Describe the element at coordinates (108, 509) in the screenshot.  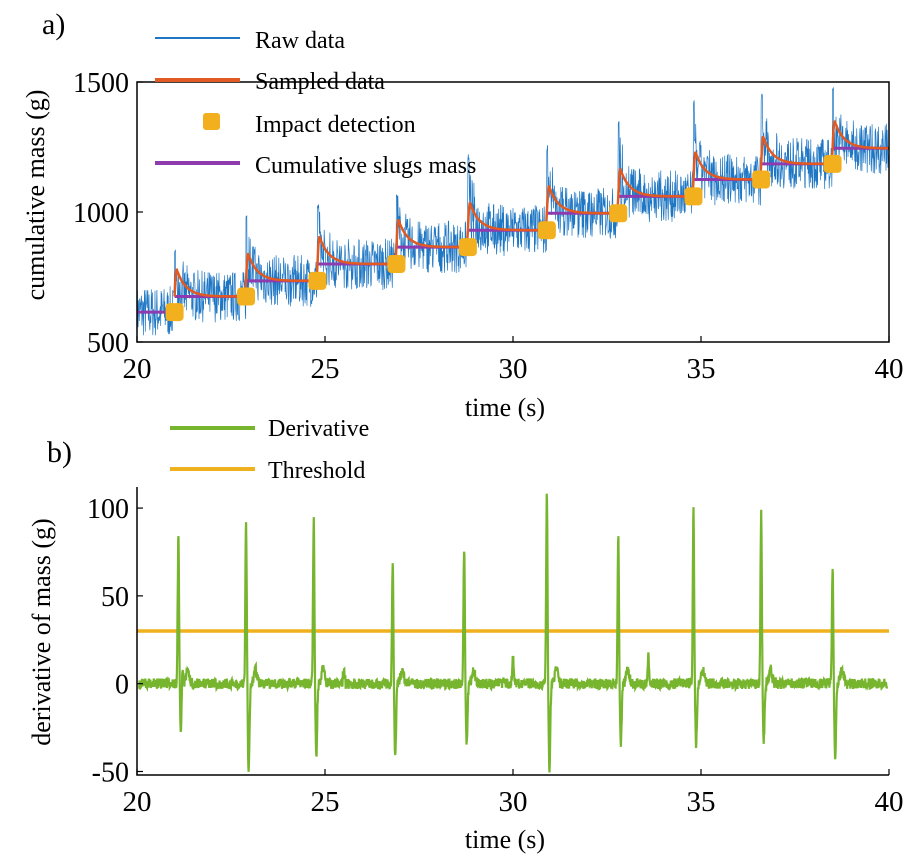
I see `panel-b-y-tick-label: 100` at that location.